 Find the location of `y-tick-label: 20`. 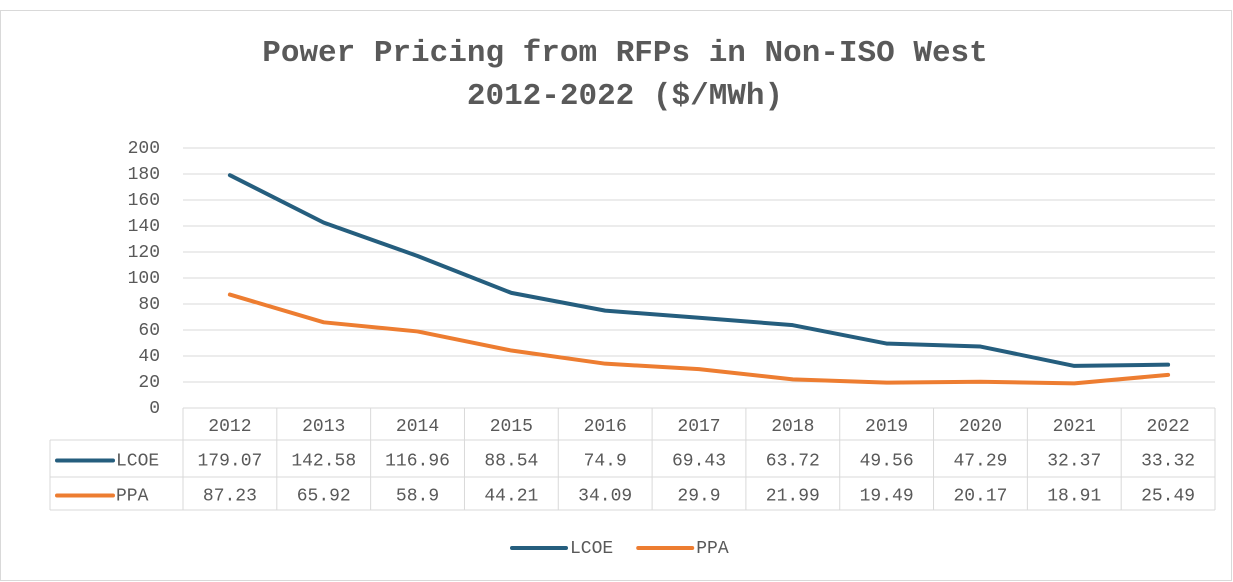

y-tick-label: 20 is located at coordinates (149, 383).